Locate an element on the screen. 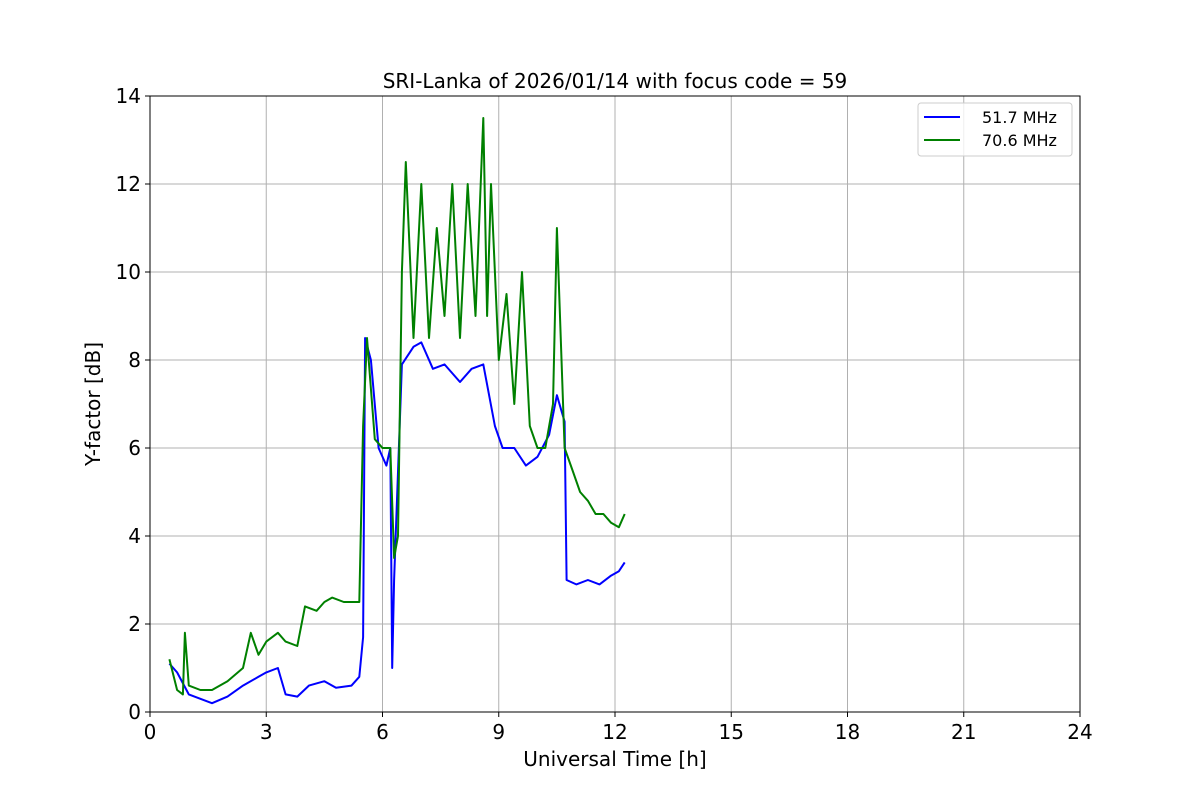  x-tick-label: 12 is located at coordinates (614, 732).